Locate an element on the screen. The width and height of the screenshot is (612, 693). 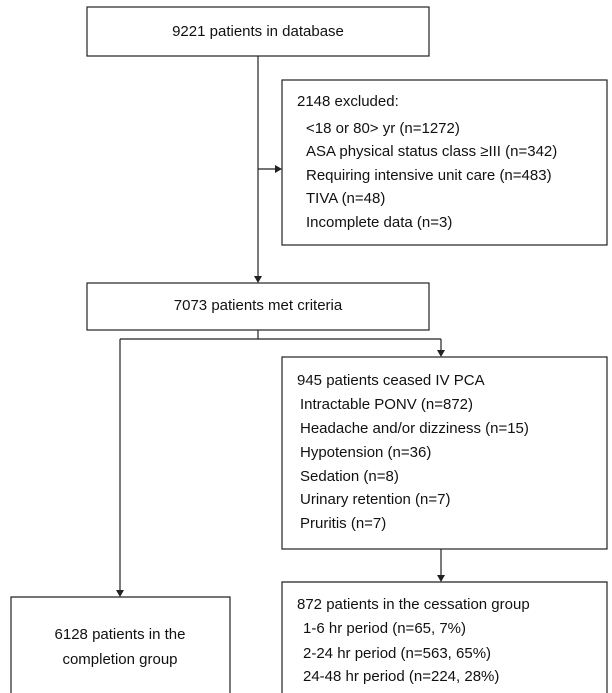
node-line: completion group is located at coordinates (119, 659).